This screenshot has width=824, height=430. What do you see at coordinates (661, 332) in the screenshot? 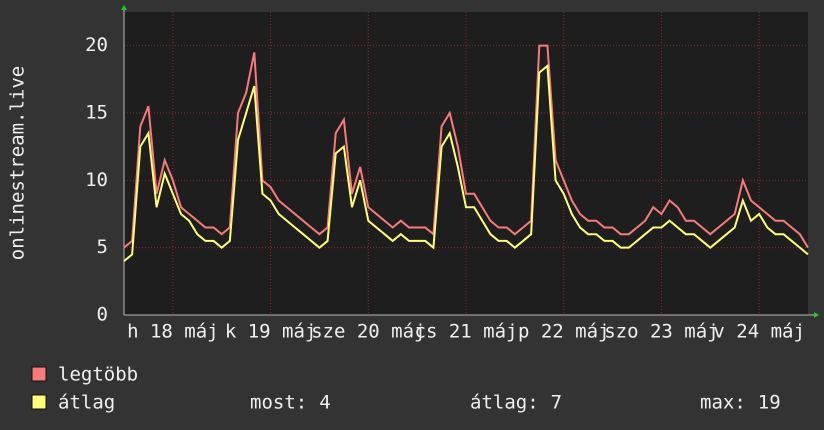
I see `x-tick-label: szo 23 máj` at bounding box center [661, 332].